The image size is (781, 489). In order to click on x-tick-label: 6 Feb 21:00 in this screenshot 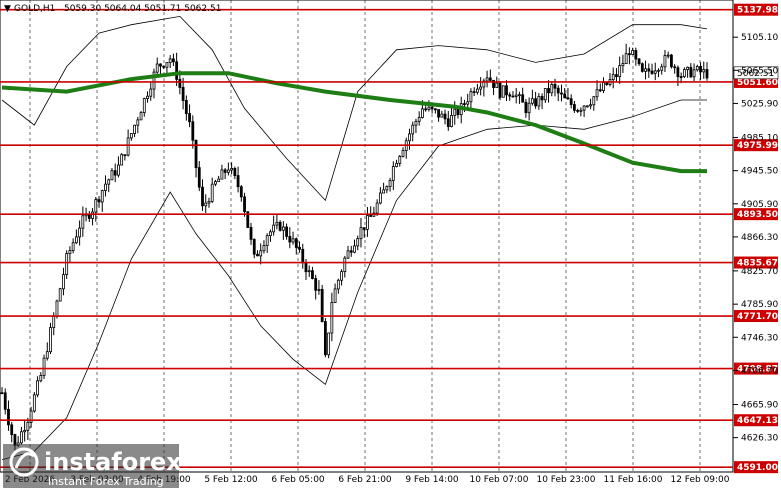, I will do `click(365, 480)`.